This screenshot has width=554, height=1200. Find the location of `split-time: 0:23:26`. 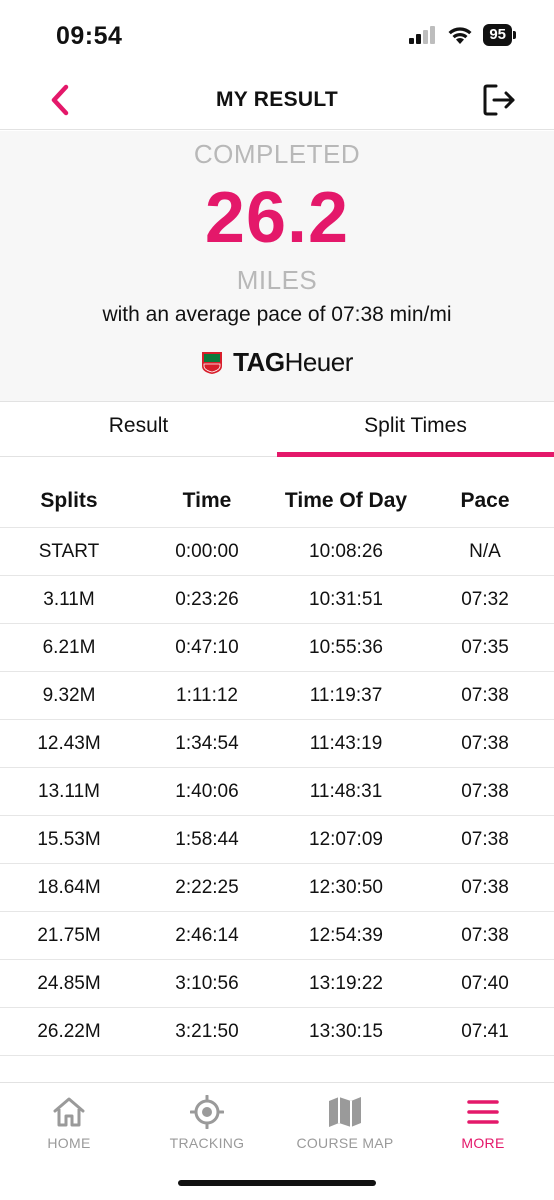

split-time: 0:23:26 is located at coordinates (207, 599).